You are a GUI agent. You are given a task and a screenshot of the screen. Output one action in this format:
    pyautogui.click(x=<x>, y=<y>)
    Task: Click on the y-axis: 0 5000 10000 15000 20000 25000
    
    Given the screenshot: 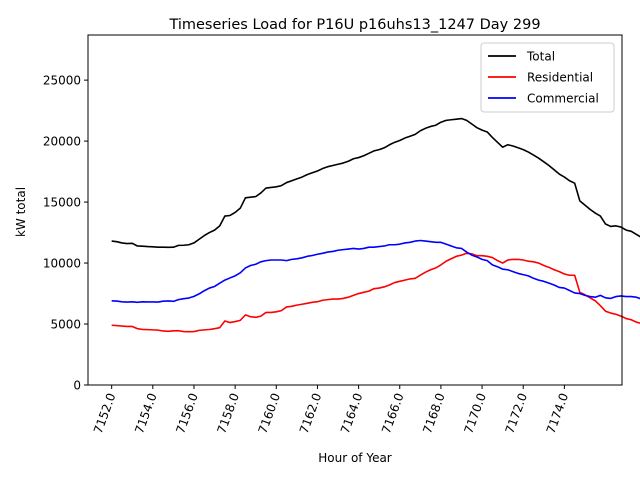 What is the action you would take?
    pyautogui.click(x=65, y=233)
    